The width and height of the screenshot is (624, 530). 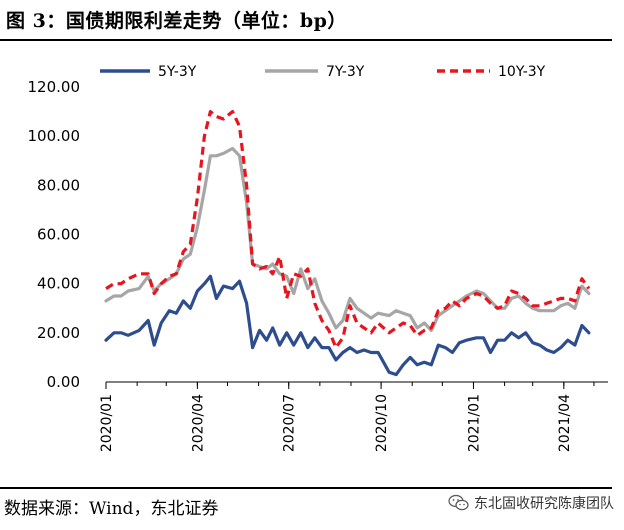 I want to click on x-tick-label: 2021/01, so click(x=474, y=423).